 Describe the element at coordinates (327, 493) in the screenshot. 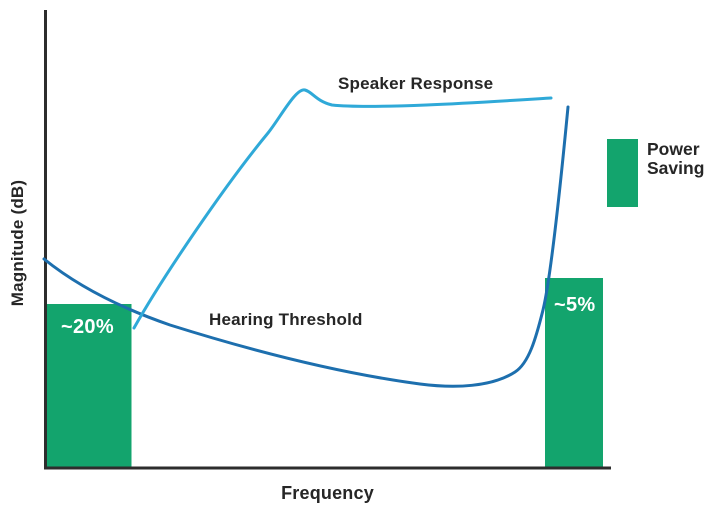

I see `x-axis-label: Frequency` at that location.